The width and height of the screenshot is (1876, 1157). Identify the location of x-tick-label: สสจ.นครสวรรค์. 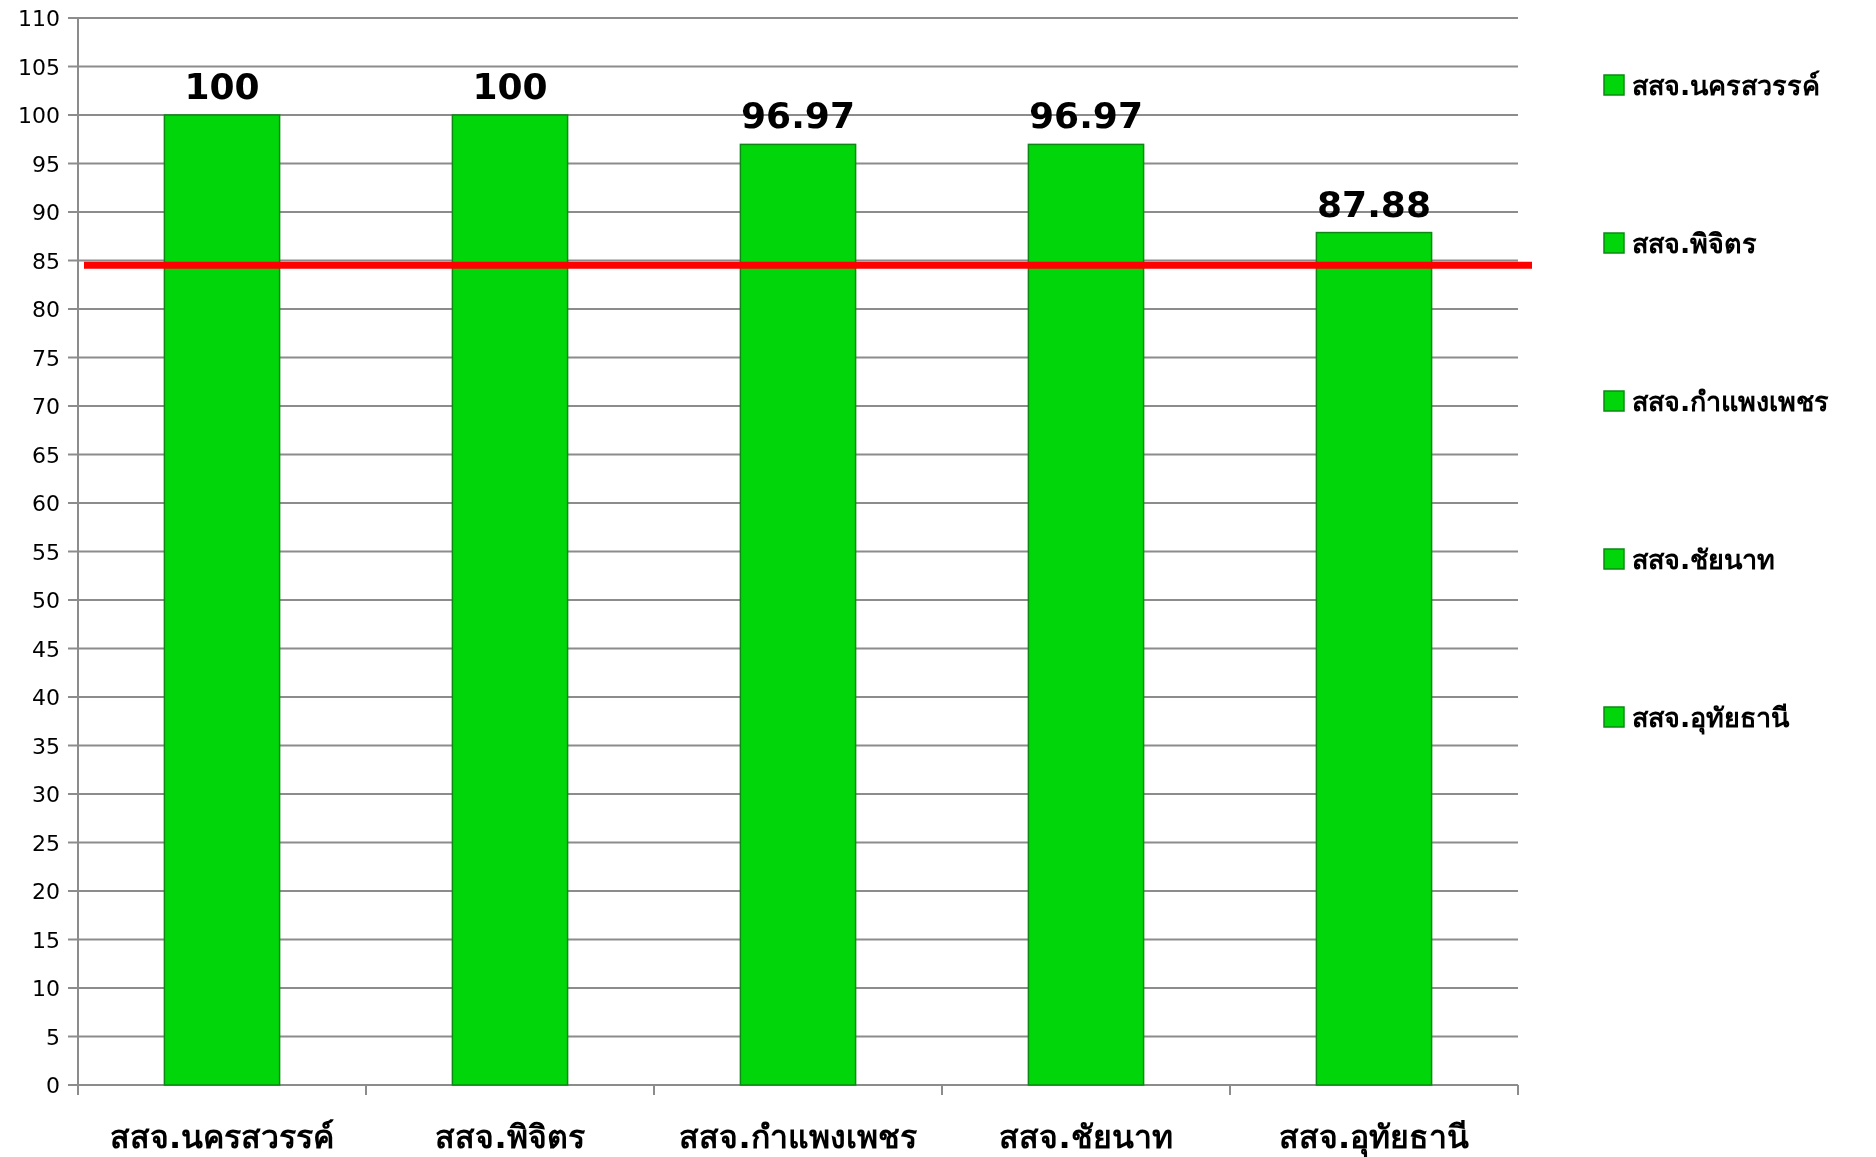
(222, 1137).